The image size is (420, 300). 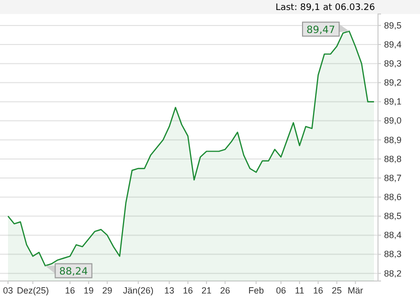 I want to click on y-tick-label: 88,4, so click(x=393, y=235).